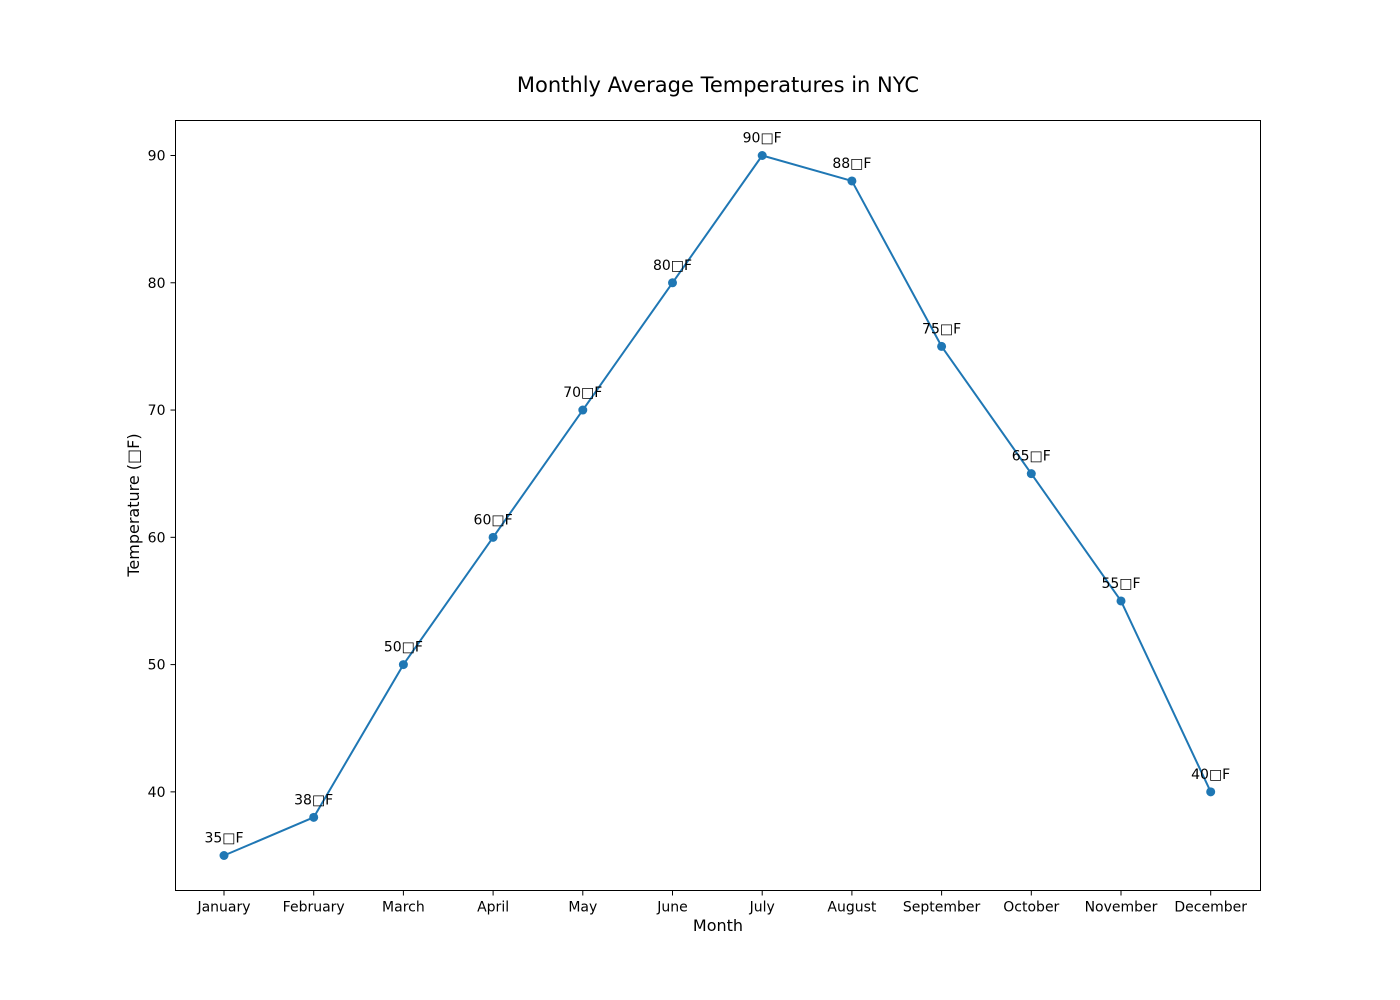 Image resolution: width=1400 pixels, height=1000 pixels. Describe the element at coordinates (403, 648) in the screenshot. I see `data-label: 50□F` at that location.